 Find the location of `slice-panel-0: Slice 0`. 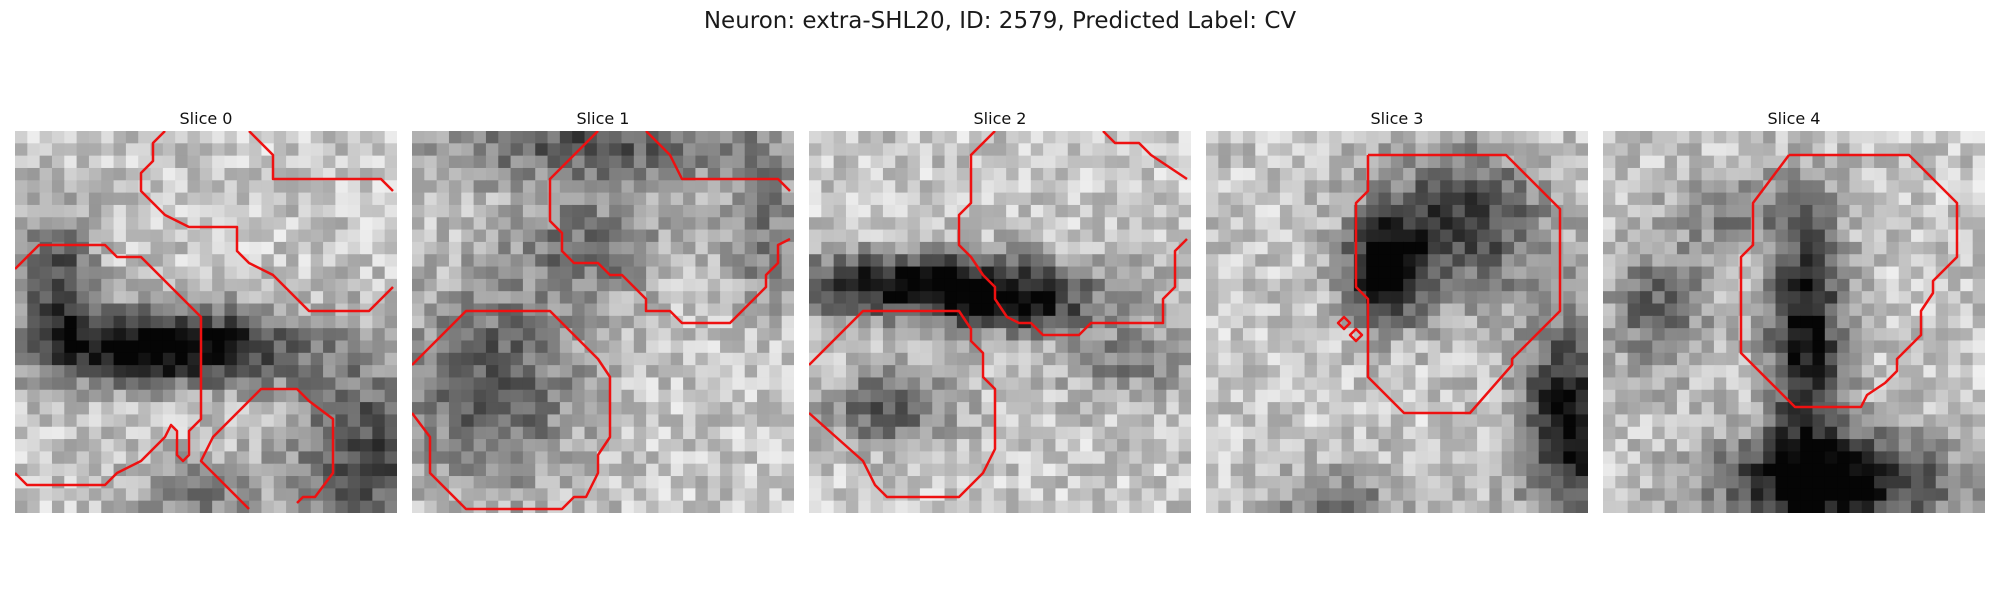

slice-panel-0: Slice 0 is located at coordinates (206, 310).